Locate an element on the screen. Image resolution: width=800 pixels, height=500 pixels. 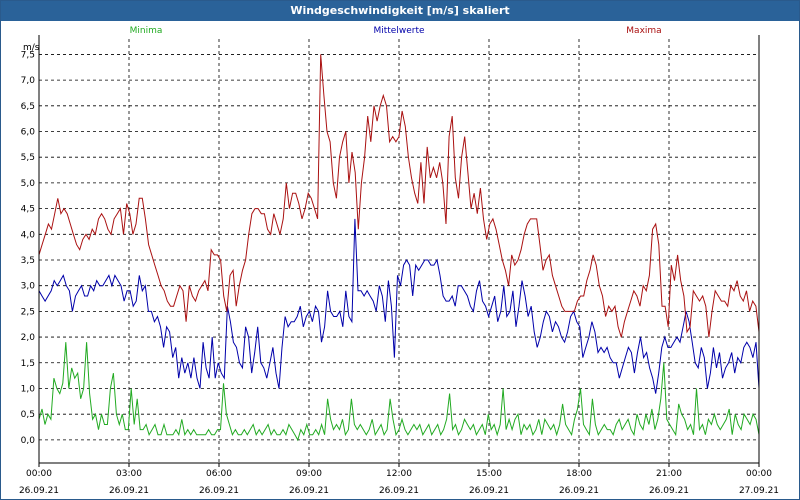
x-tick-date-label: 27.09.21 is located at coordinates (759, 491).